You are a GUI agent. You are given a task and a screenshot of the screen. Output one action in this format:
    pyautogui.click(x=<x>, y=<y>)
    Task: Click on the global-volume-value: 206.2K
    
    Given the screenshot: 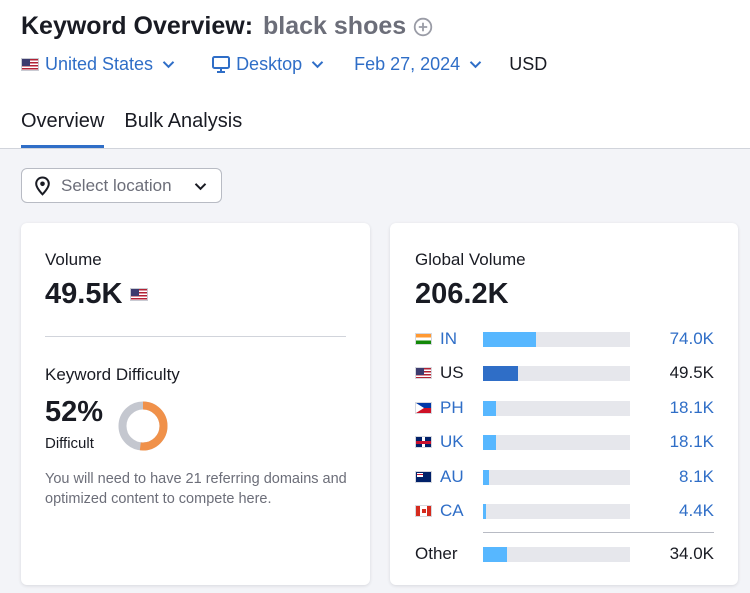 What is the action you would take?
    pyautogui.click(x=462, y=294)
    